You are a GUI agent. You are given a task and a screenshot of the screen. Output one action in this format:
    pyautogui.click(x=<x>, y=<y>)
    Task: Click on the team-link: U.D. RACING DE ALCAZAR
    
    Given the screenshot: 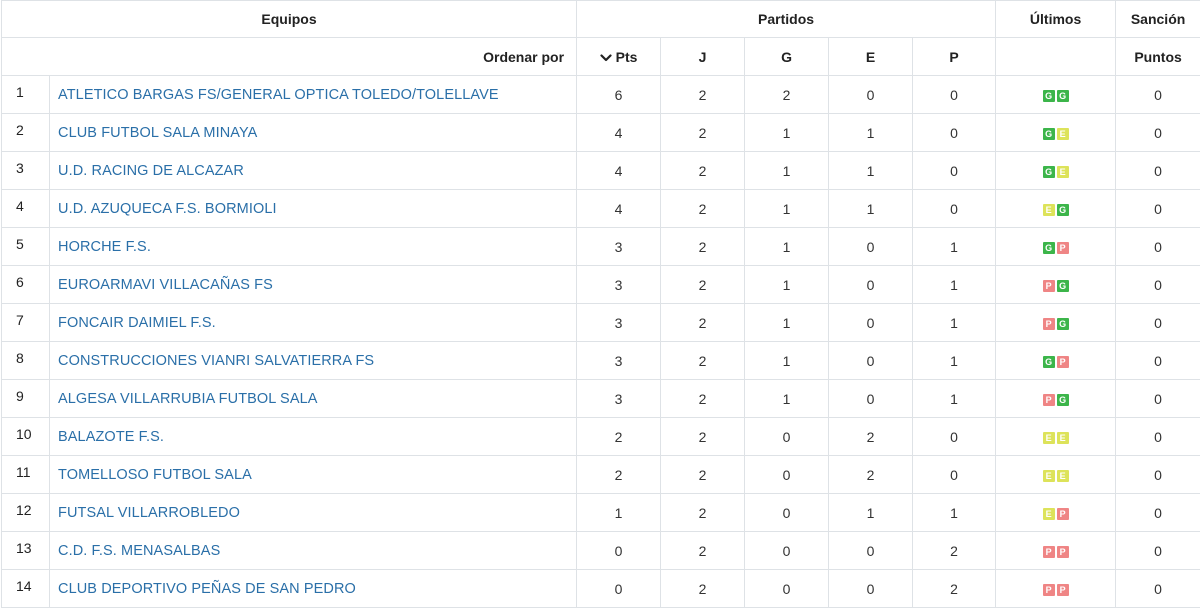 What is the action you would take?
    pyautogui.click(x=151, y=171)
    